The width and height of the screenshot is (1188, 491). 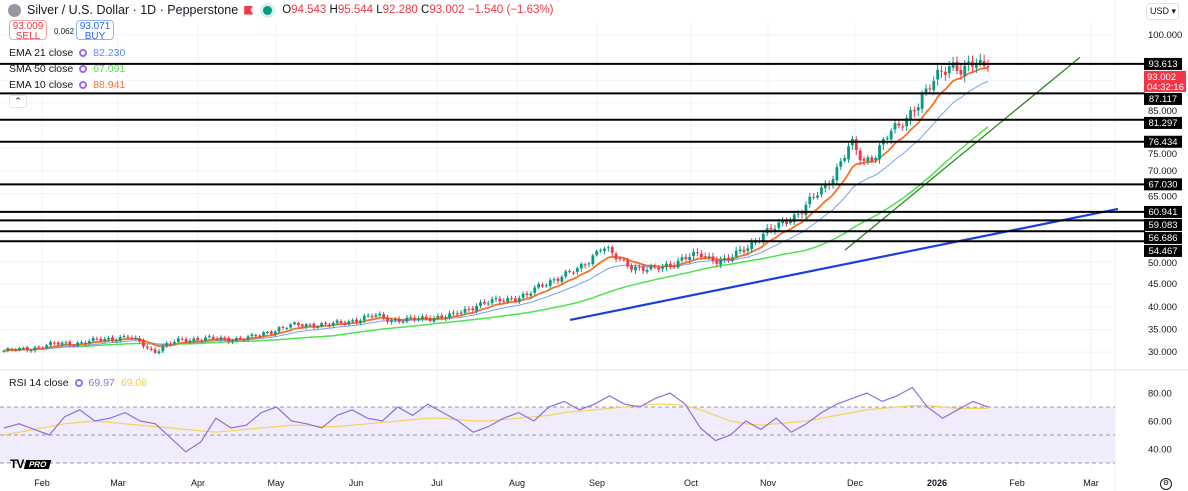 What do you see at coordinates (855, 483) in the screenshot?
I see `time-axis-label: Dec` at bounding box center [855, 483].